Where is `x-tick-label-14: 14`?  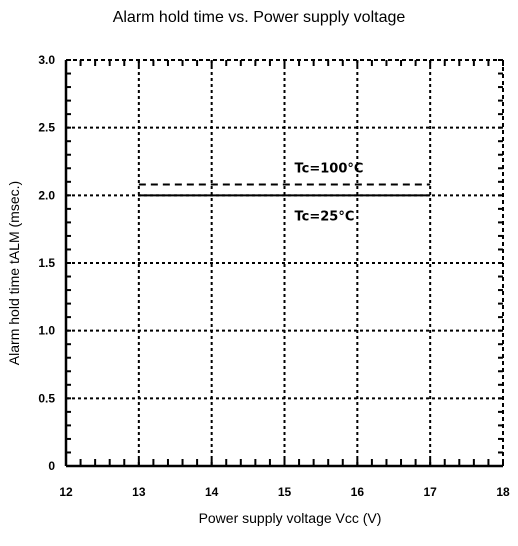
x-tick-label-14: 14 is located at coordinates (212, 492).